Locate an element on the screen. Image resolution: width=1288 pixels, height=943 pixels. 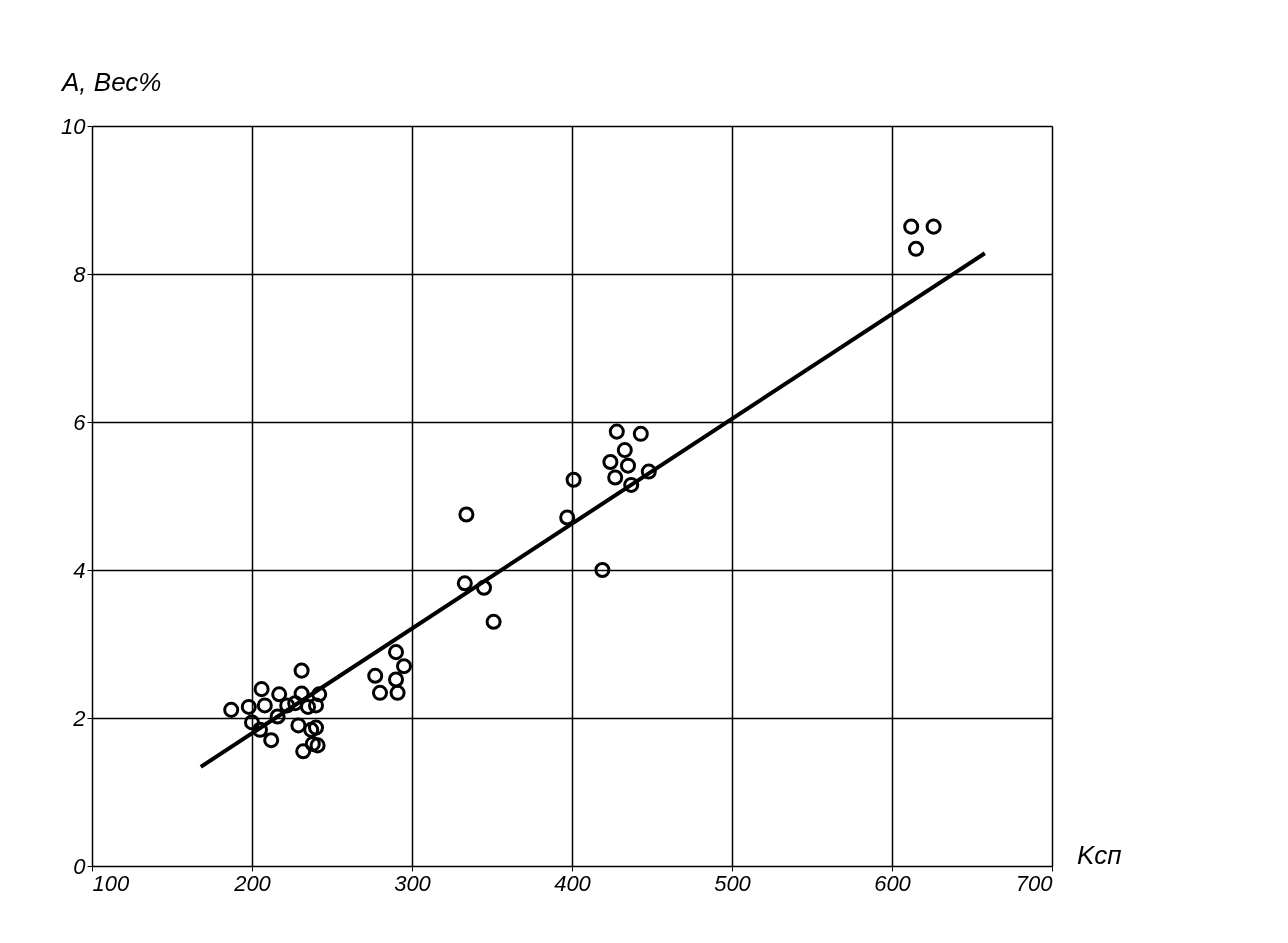
y-axis-title: A, Вес% is located at coordinates (111, 82).